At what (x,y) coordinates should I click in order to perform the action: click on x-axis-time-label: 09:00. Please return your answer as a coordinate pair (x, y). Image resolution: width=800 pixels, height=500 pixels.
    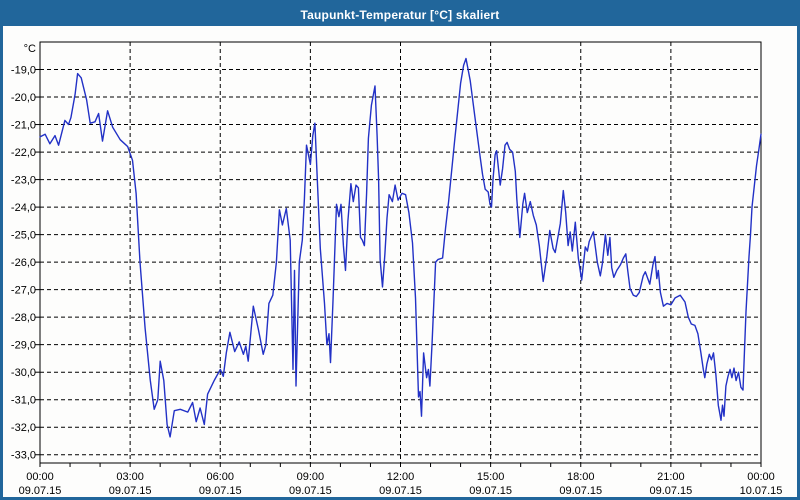
    Looking at the image, I should click on (311, 477).